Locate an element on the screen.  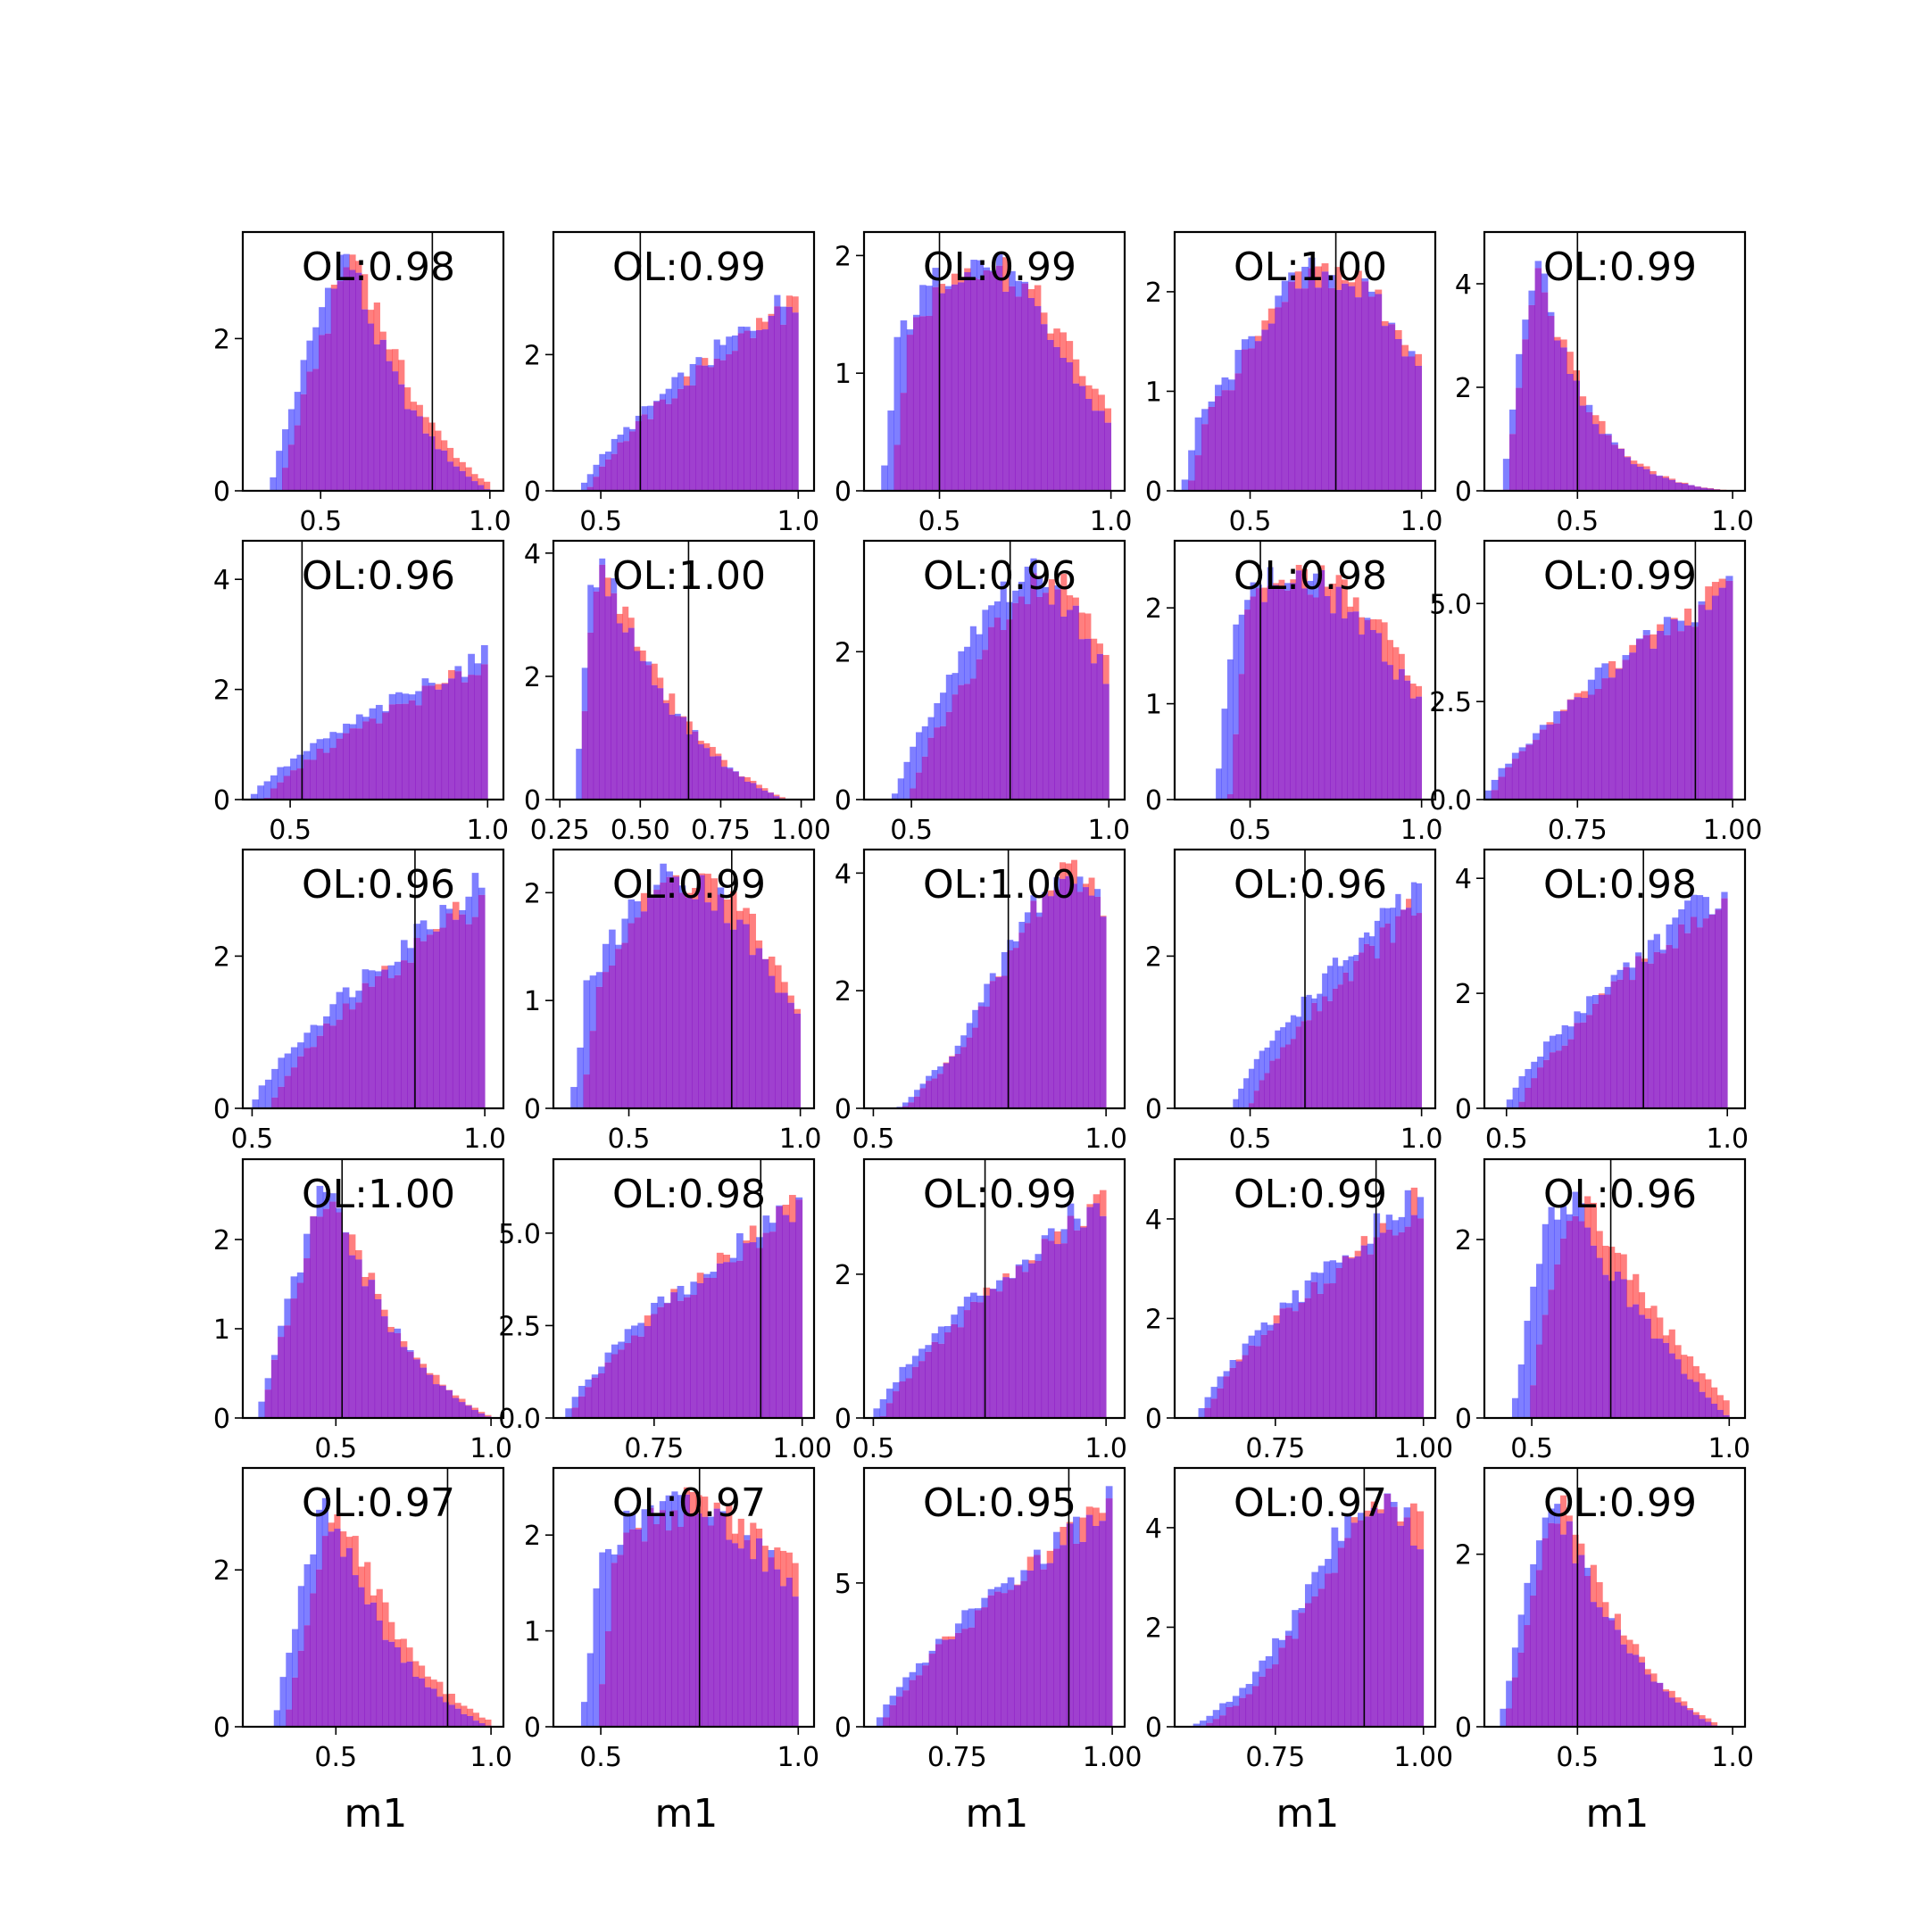
y-tick-label: 5.0 is located at coordinates (1450, 604).